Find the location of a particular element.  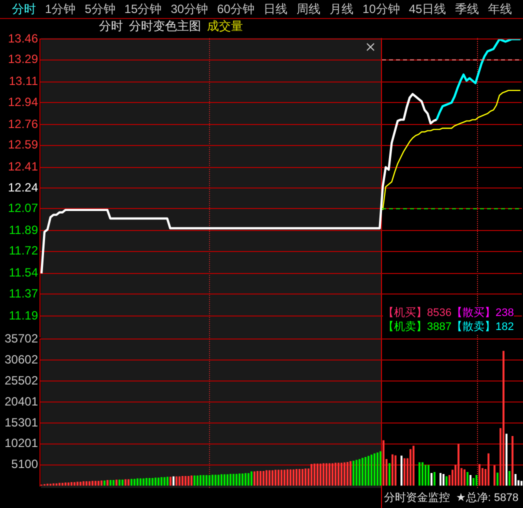

text: 年线 is located at coordinates (500, 9).